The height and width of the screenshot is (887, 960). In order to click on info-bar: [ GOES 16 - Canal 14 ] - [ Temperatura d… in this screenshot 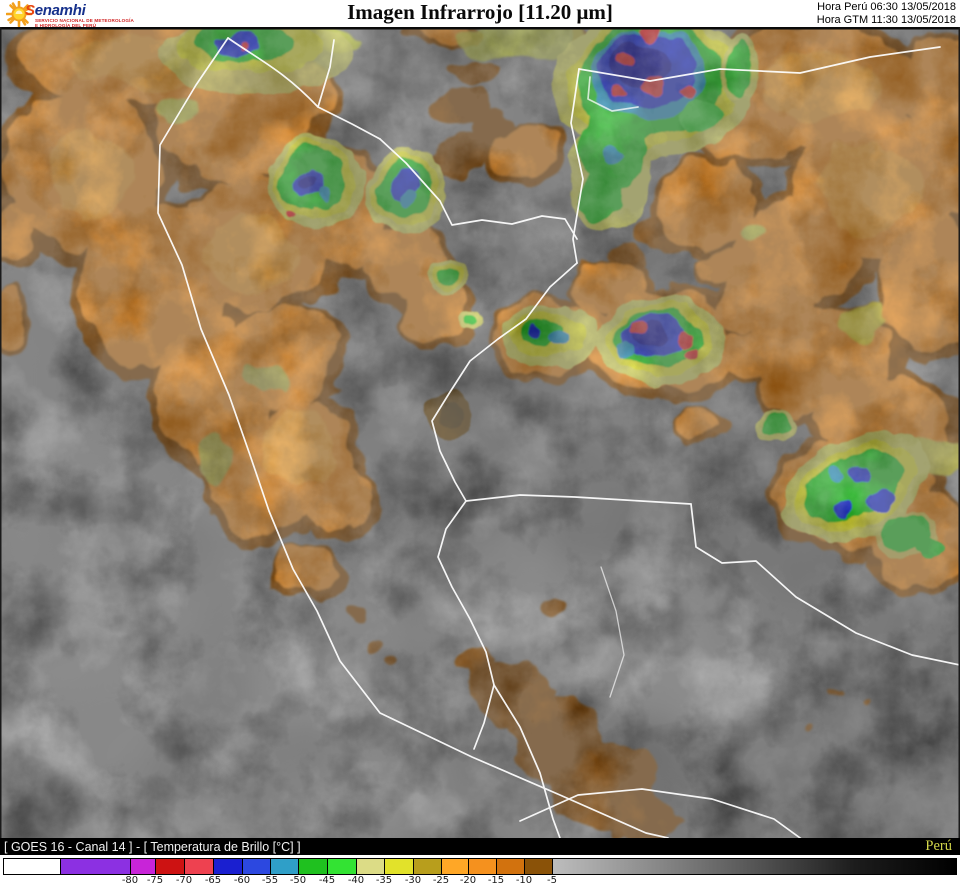, I will do `click(480, 846)`.